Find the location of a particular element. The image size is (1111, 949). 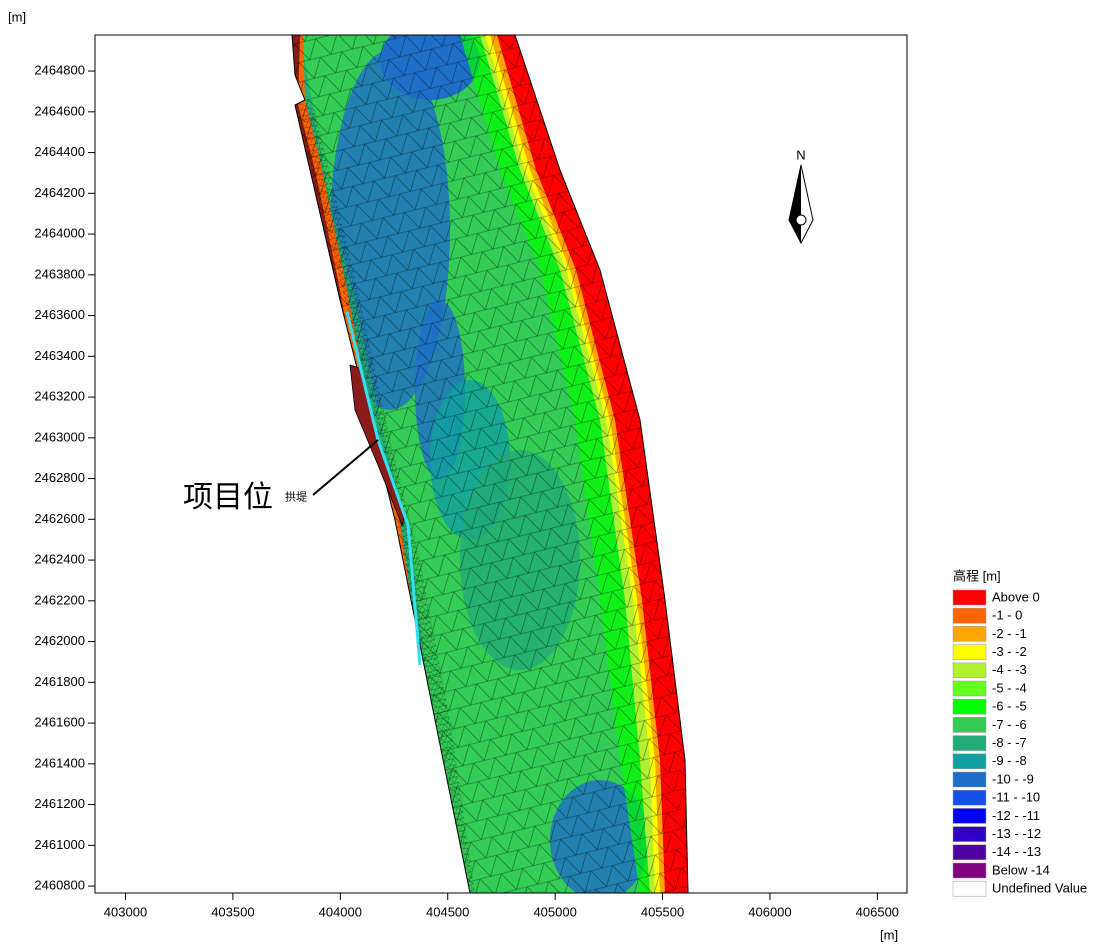

legend-label: -12 - -11 is located at coordinates (1016, 815).